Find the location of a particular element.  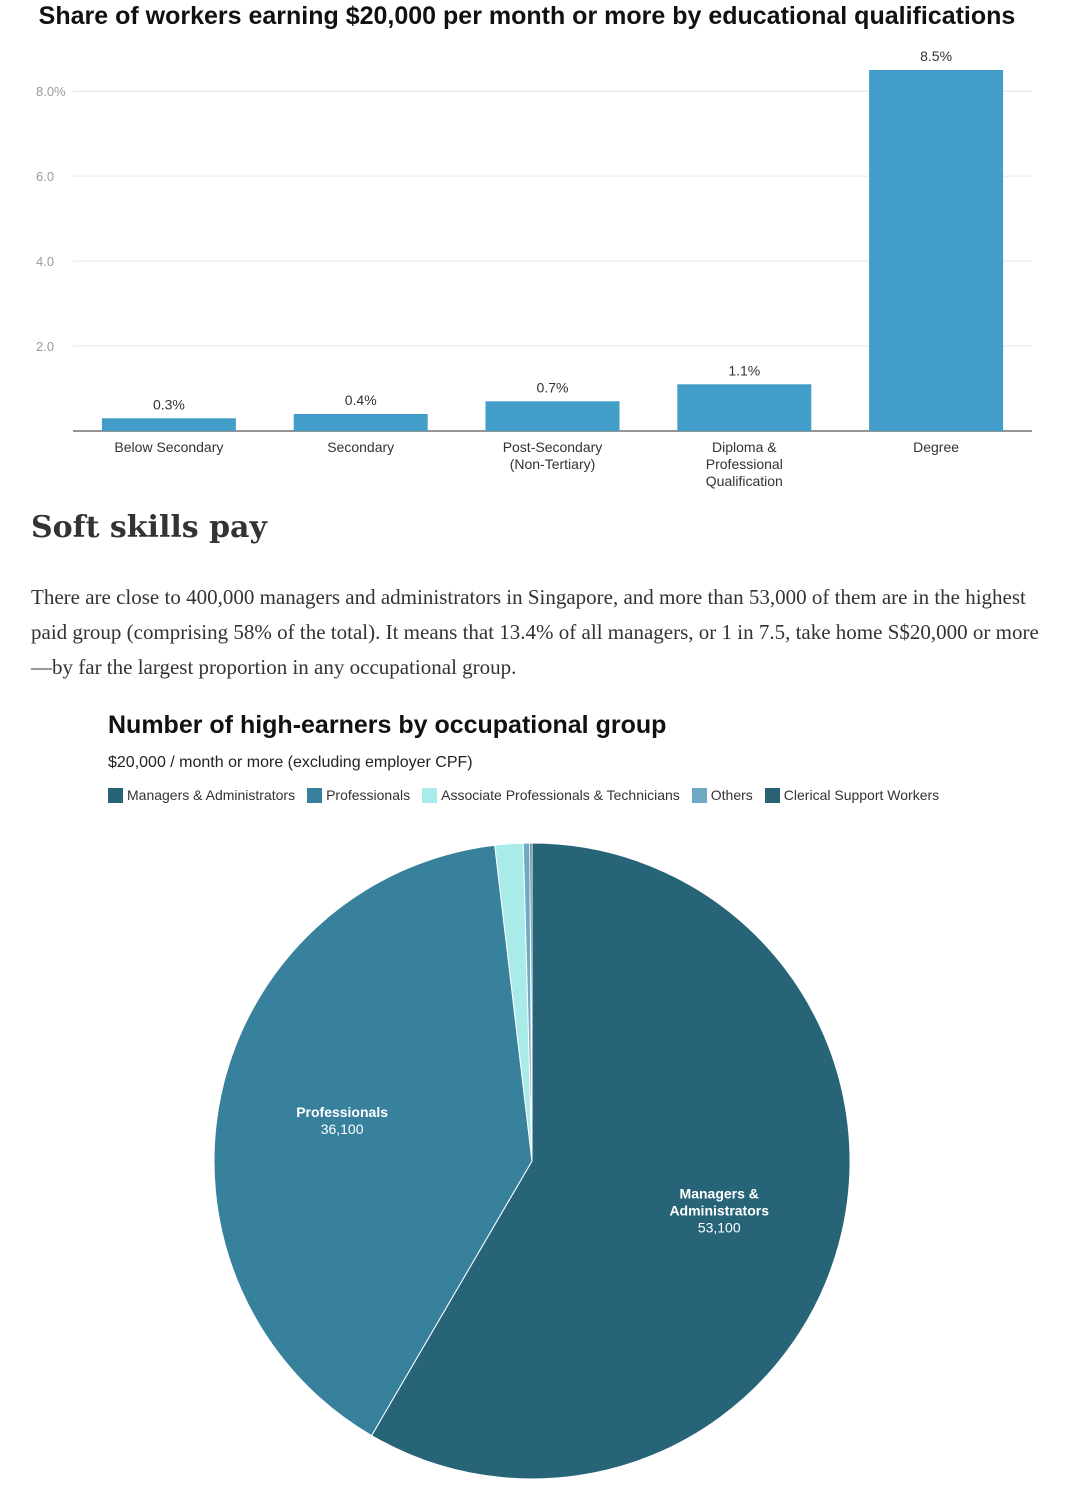

pie-slice-label: Professionals is located at coordinates (342, 1112).